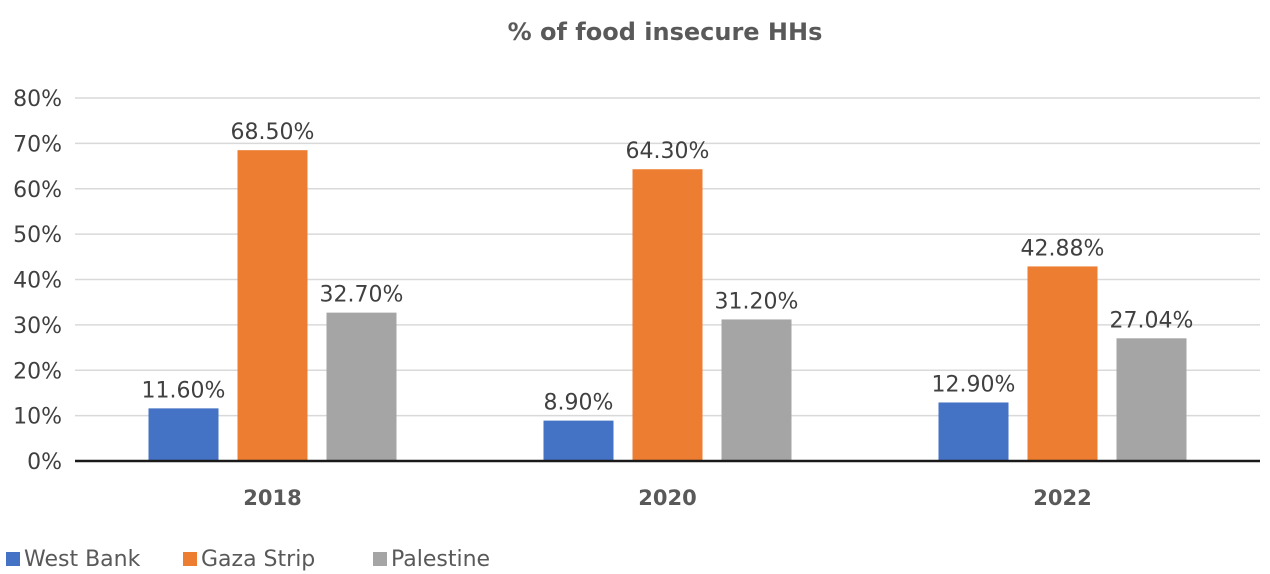 This screenshot has height=574, width=1270. Describe the element at coordinates (440, 559) in the screenshot. I see `legend-label-palestine: Palestine` at that location.